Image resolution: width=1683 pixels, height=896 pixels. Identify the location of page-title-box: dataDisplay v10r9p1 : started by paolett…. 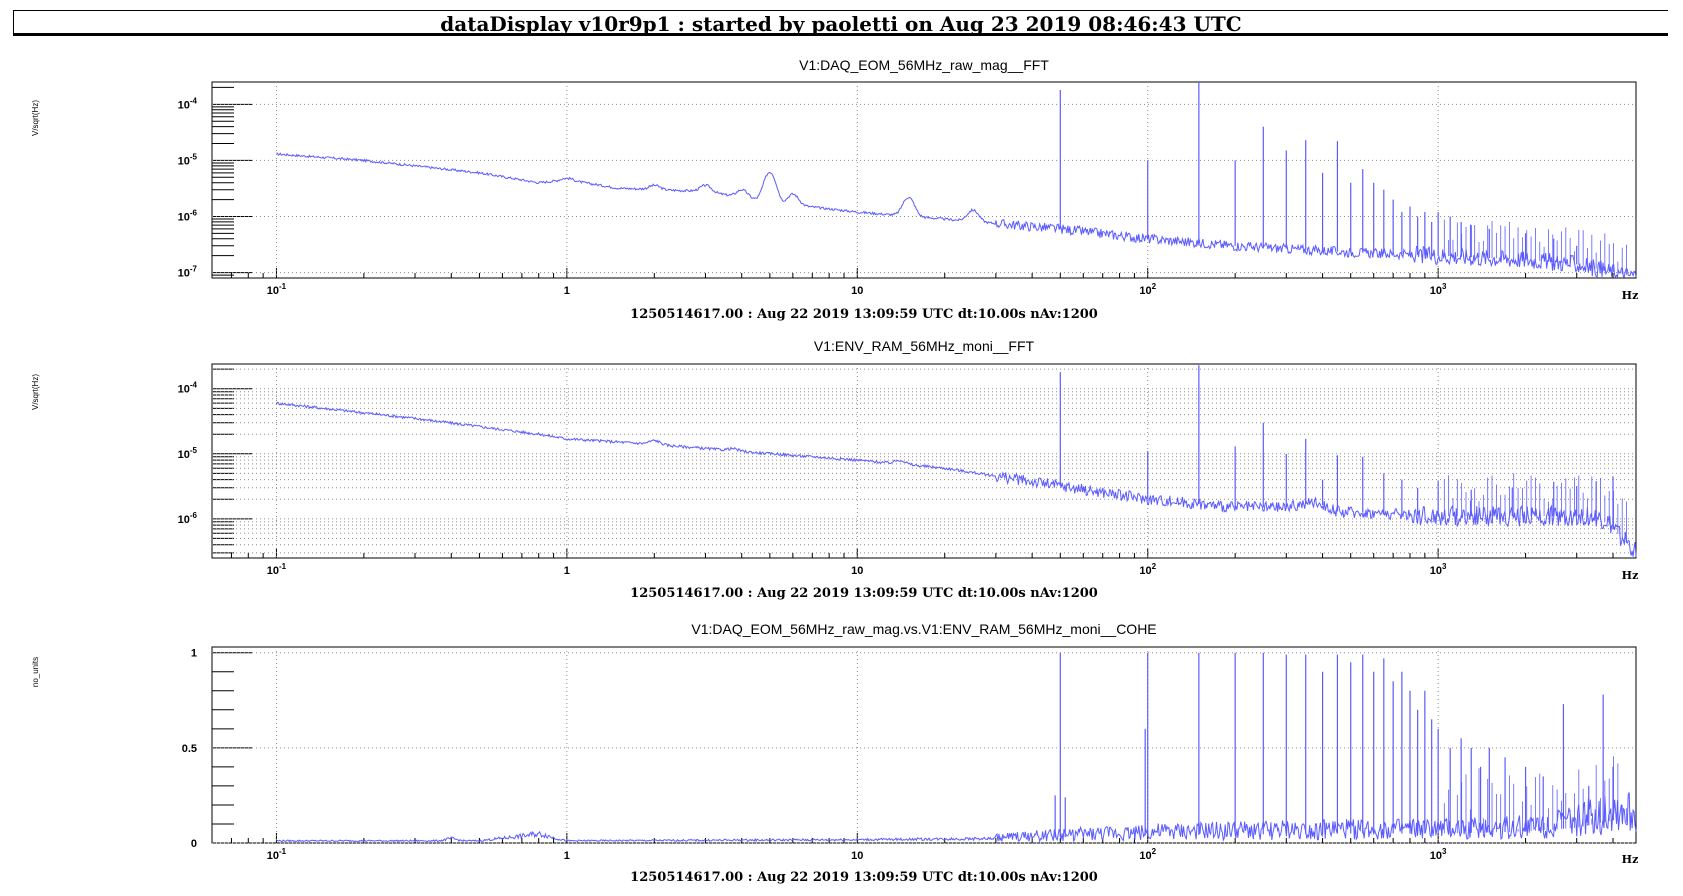
(840, 23).